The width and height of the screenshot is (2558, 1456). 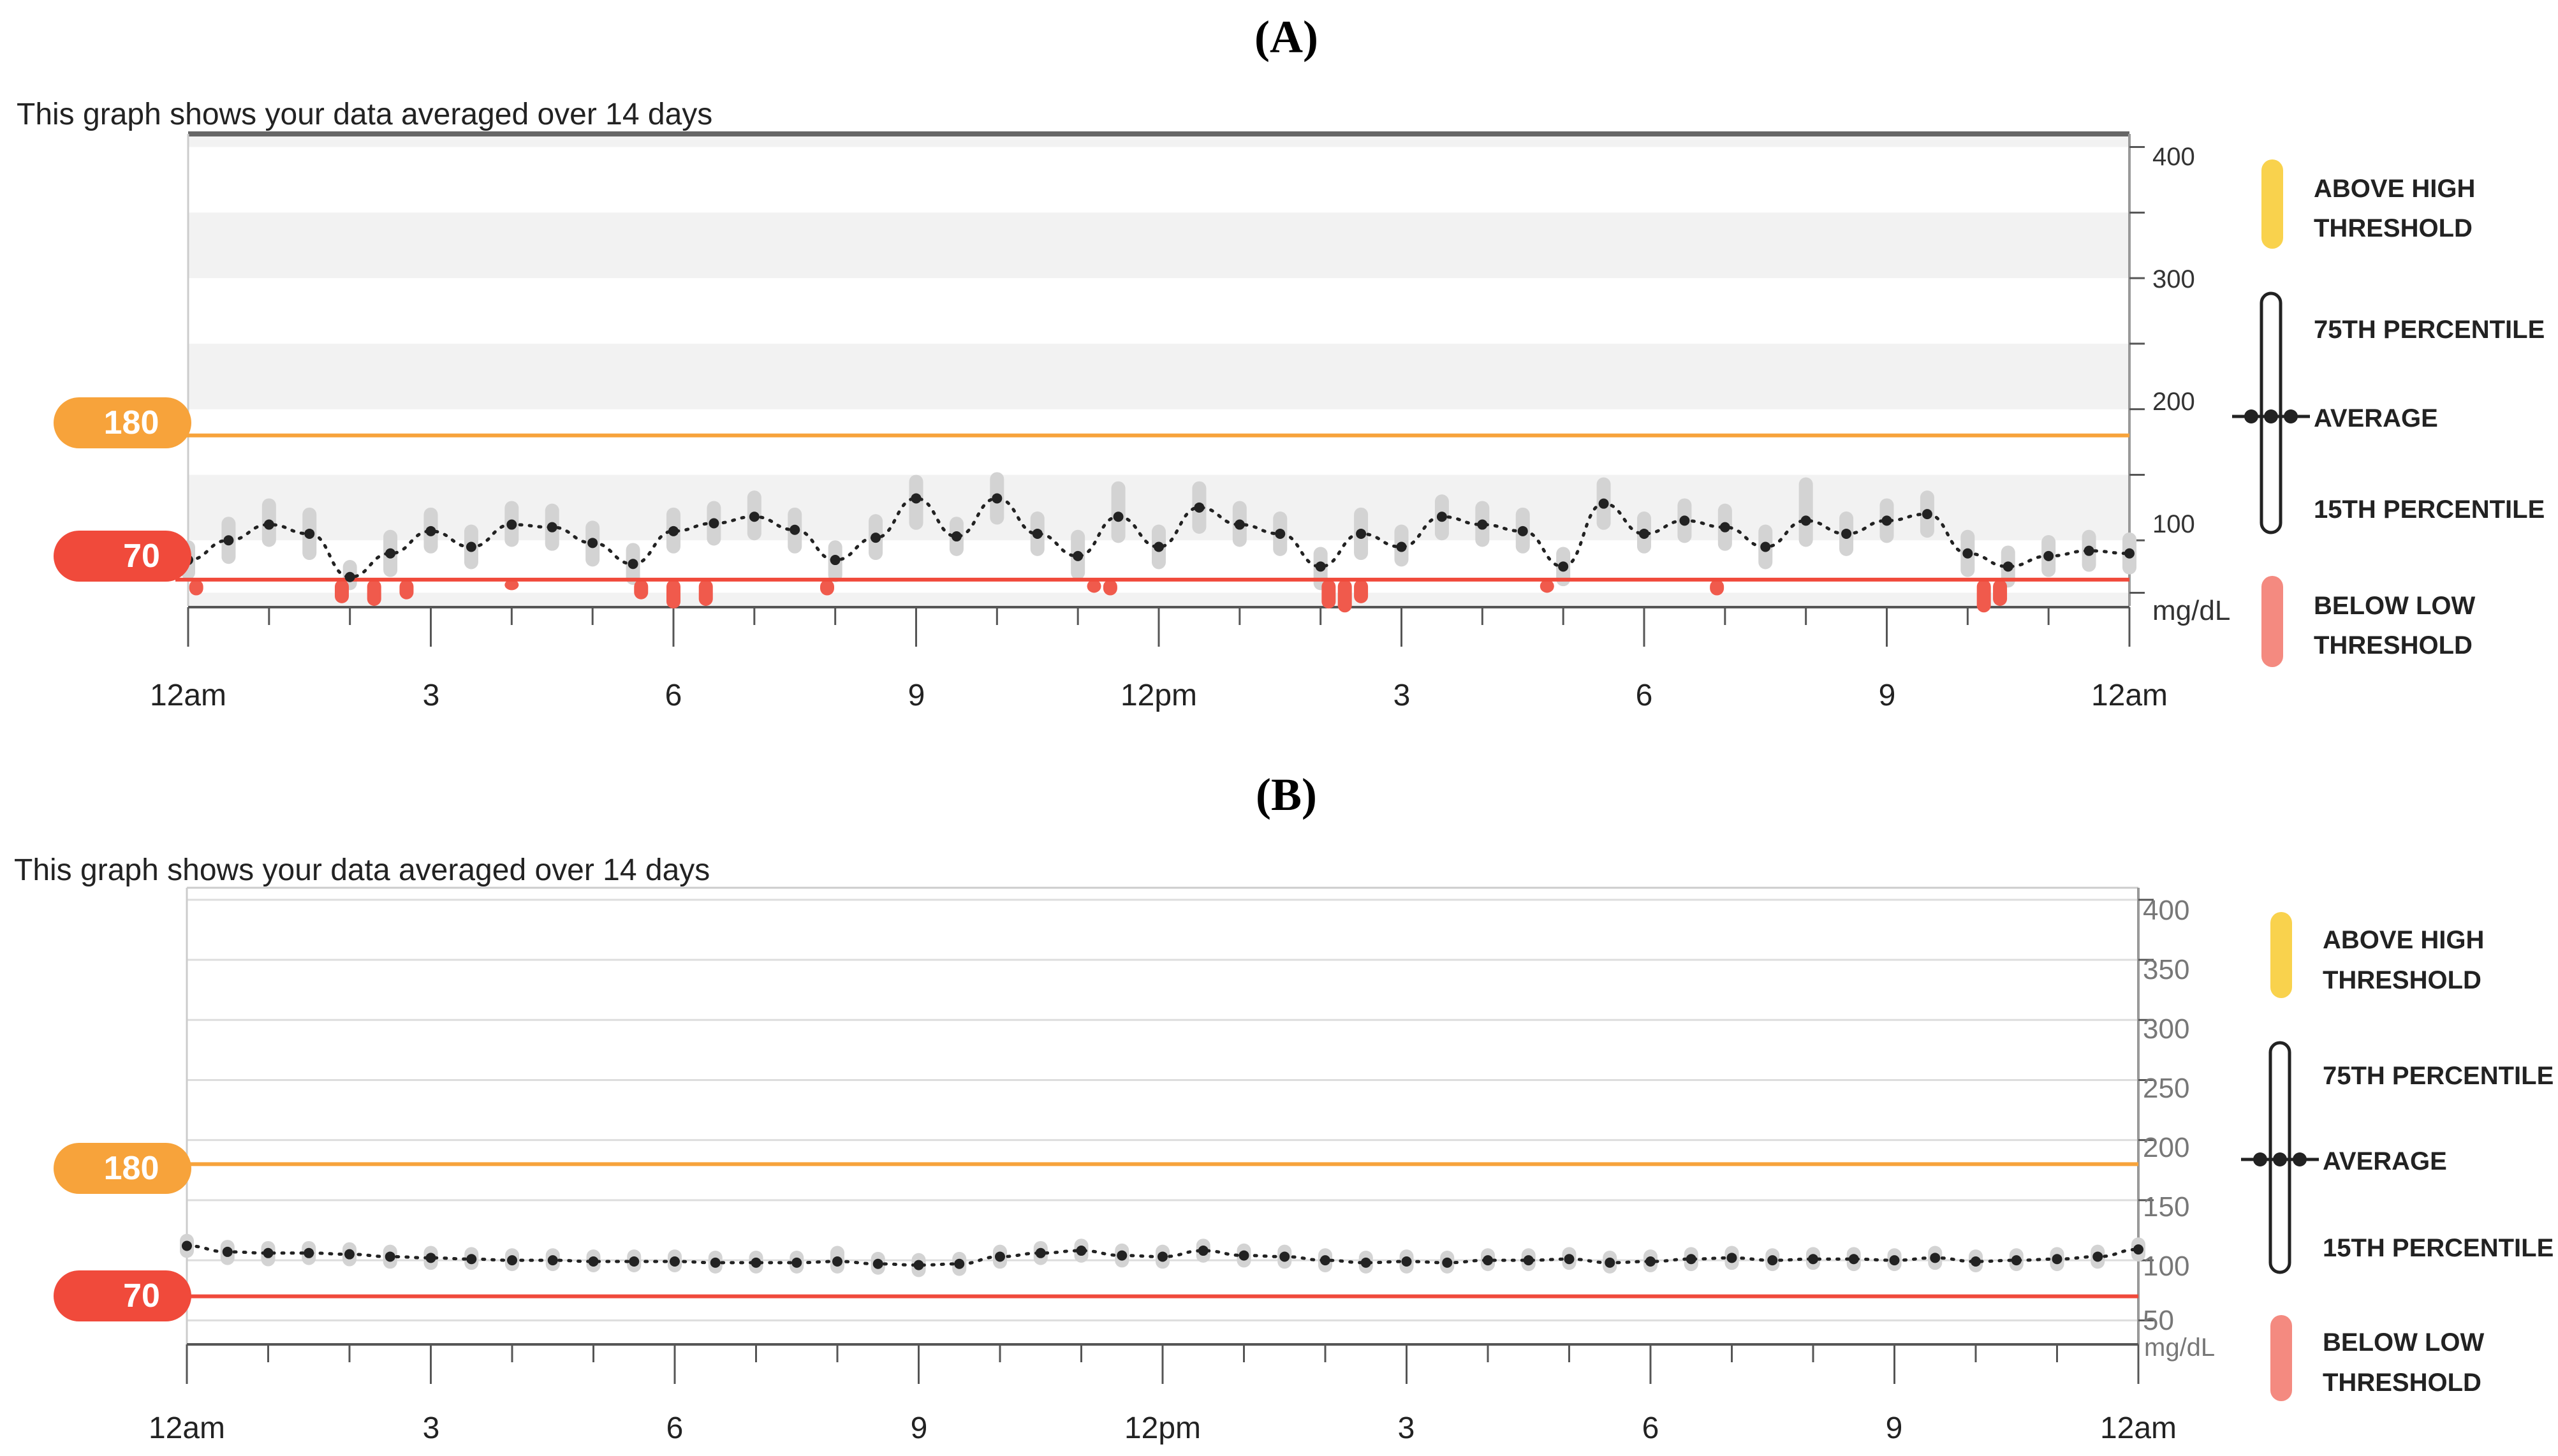 I want to click on panel-a-low-badge-label: 70, so click(x=141, y=556).